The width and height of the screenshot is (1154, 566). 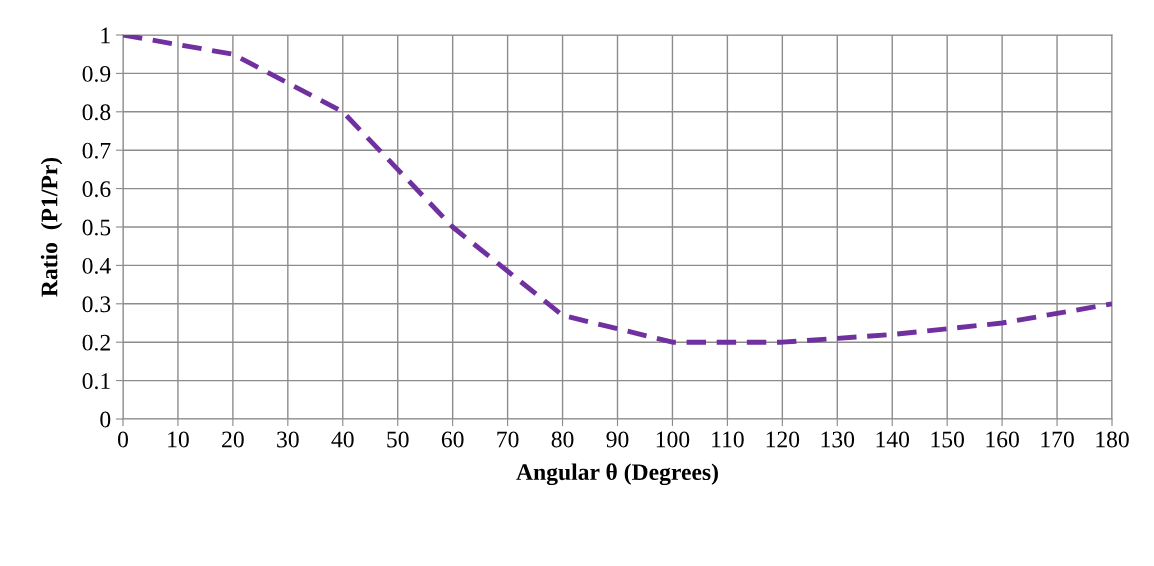 What do you see at coordinates (342, 439) in the screenshot?
I see `x-tick-label: 40` at bounding box center [342, 439].